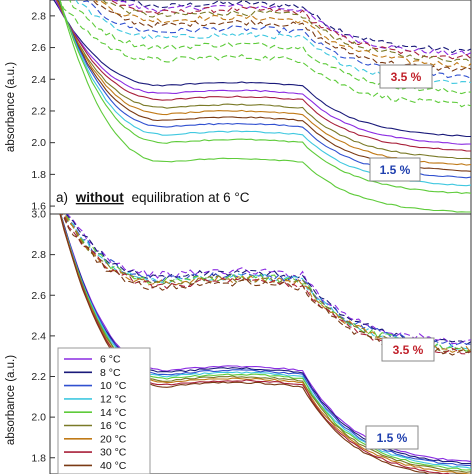 This screenshot has height=474, width=474. What do you see at coordinates (38, 80) in the screenshot?
I see `panel-a-y-tick-label: 2.4` at bounding box center [38, 80].